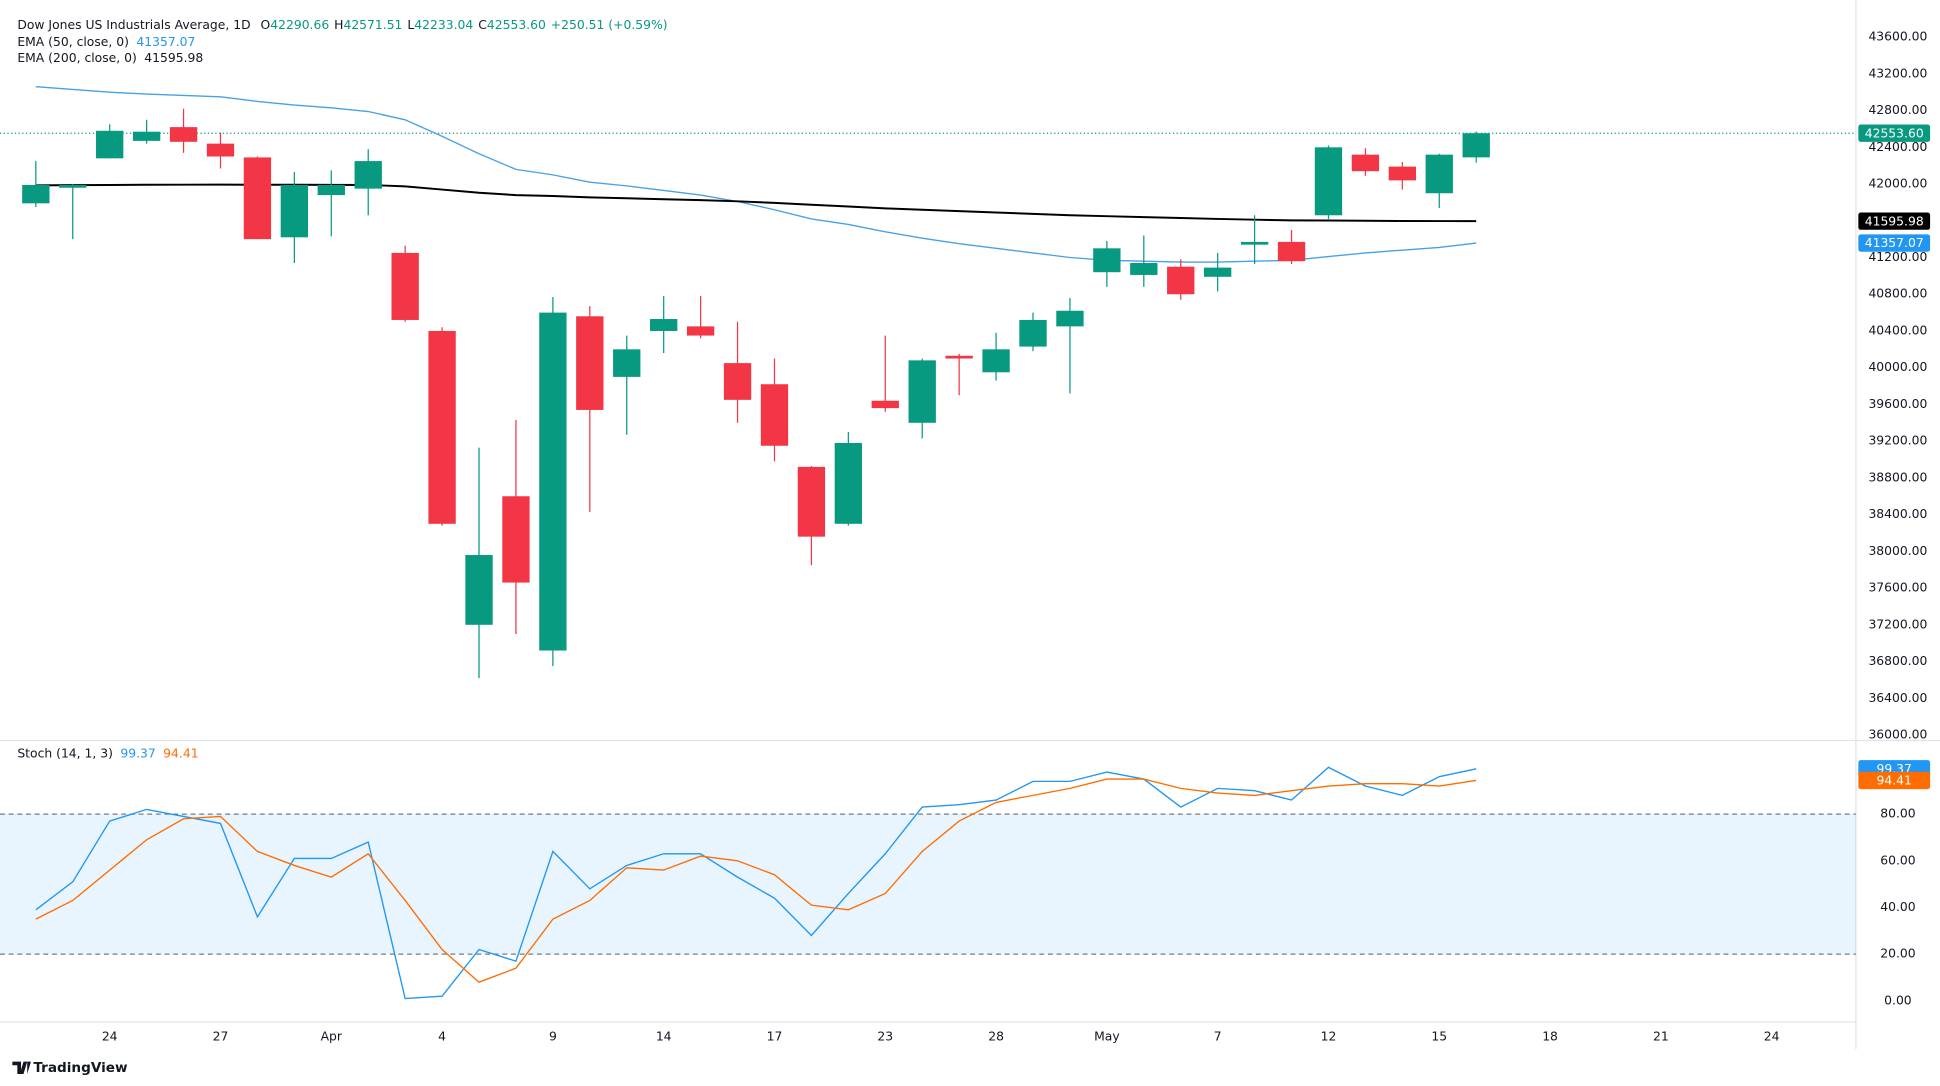 The width and height of the screenshot is (1940, 1086). I want to click on ohlc-key: L, so click(410, 24).